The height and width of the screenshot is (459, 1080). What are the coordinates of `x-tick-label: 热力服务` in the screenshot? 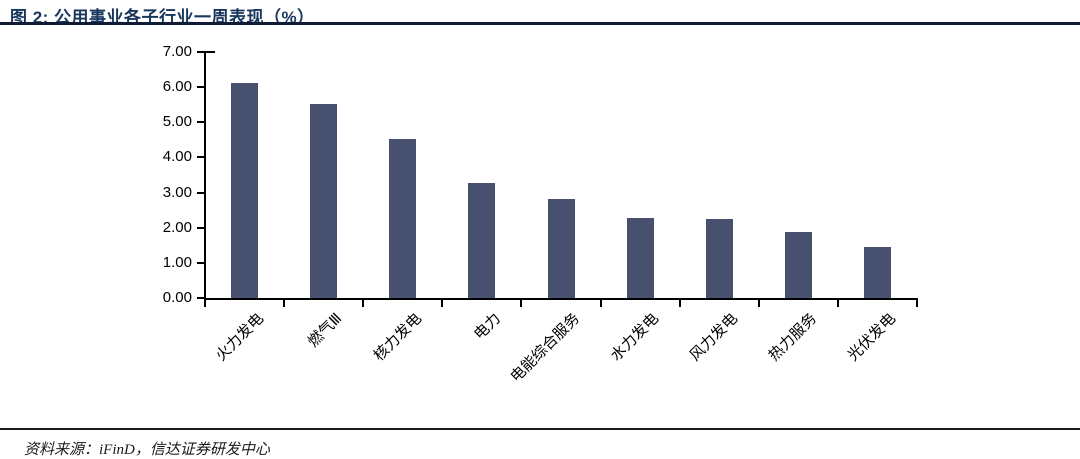 It's located at (793, 337).